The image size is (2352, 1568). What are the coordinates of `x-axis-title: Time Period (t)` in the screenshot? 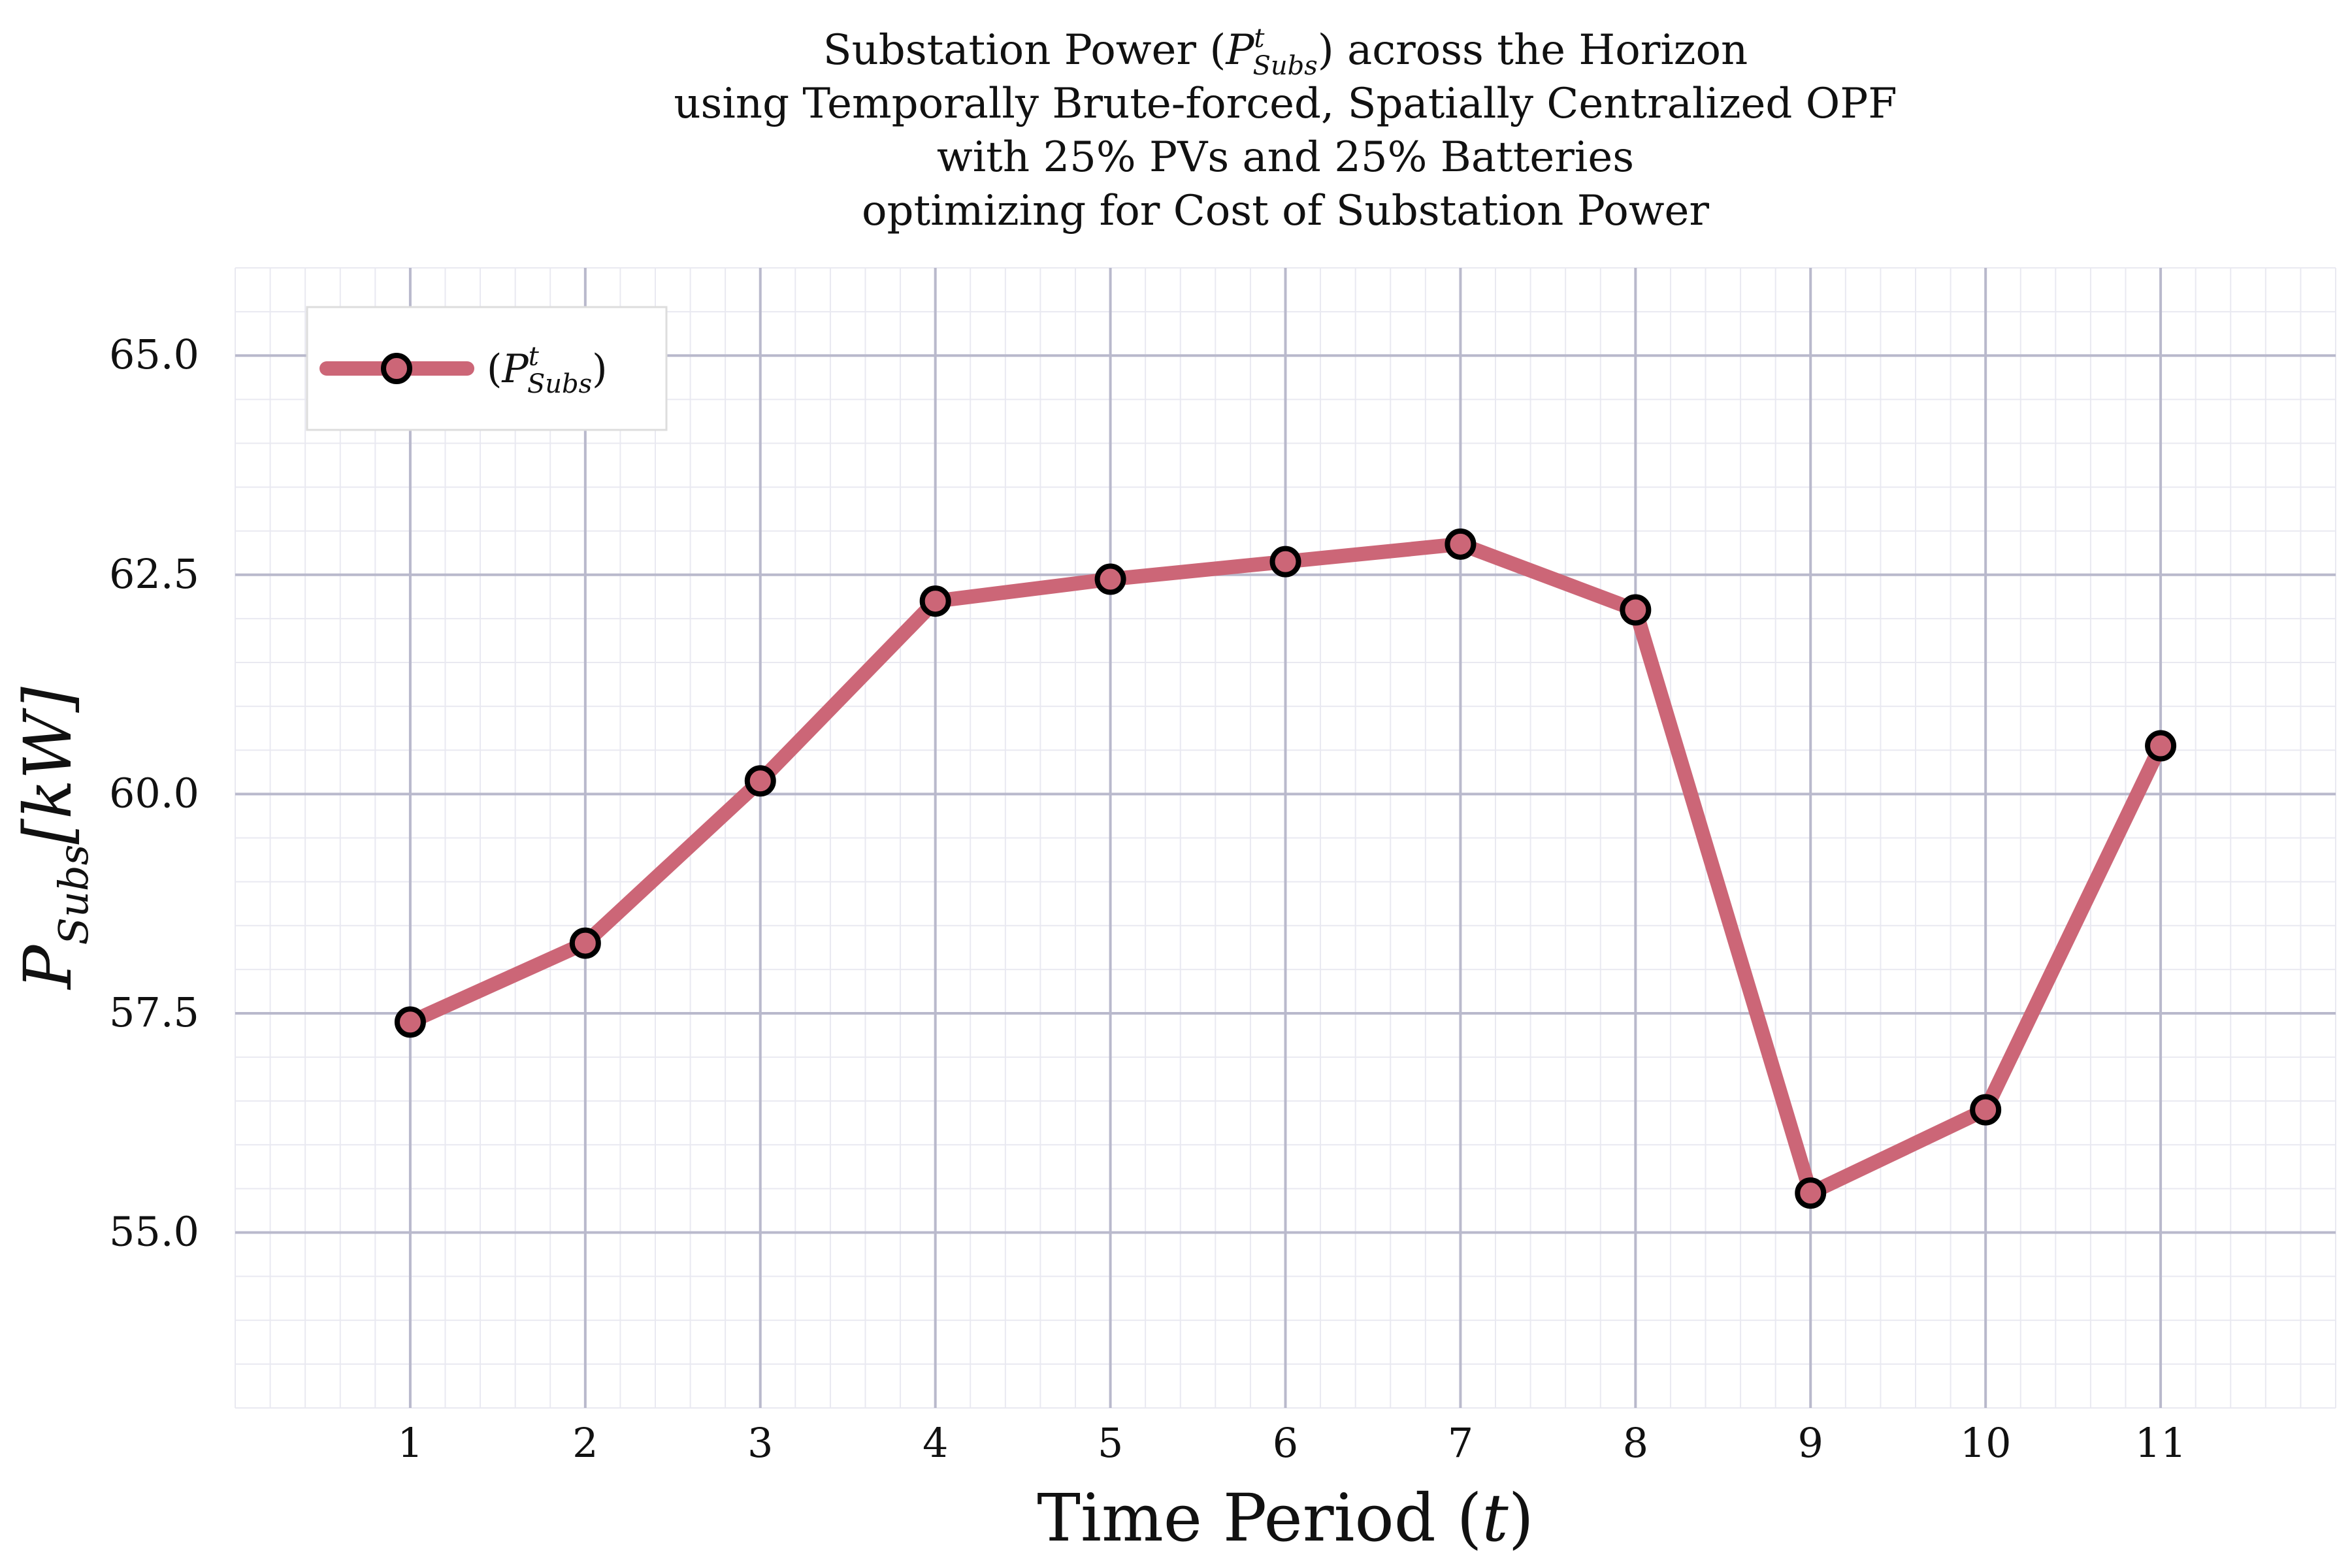 It's located at (1285, 1518).